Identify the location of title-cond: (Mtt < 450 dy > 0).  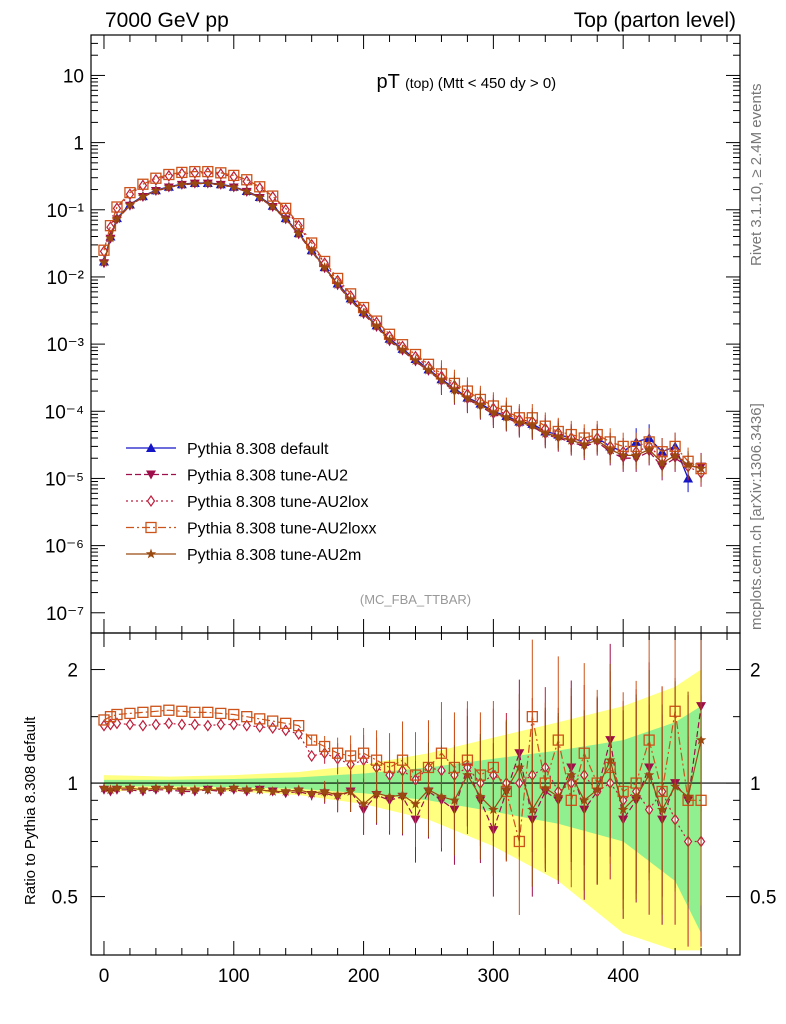
(497, 83).